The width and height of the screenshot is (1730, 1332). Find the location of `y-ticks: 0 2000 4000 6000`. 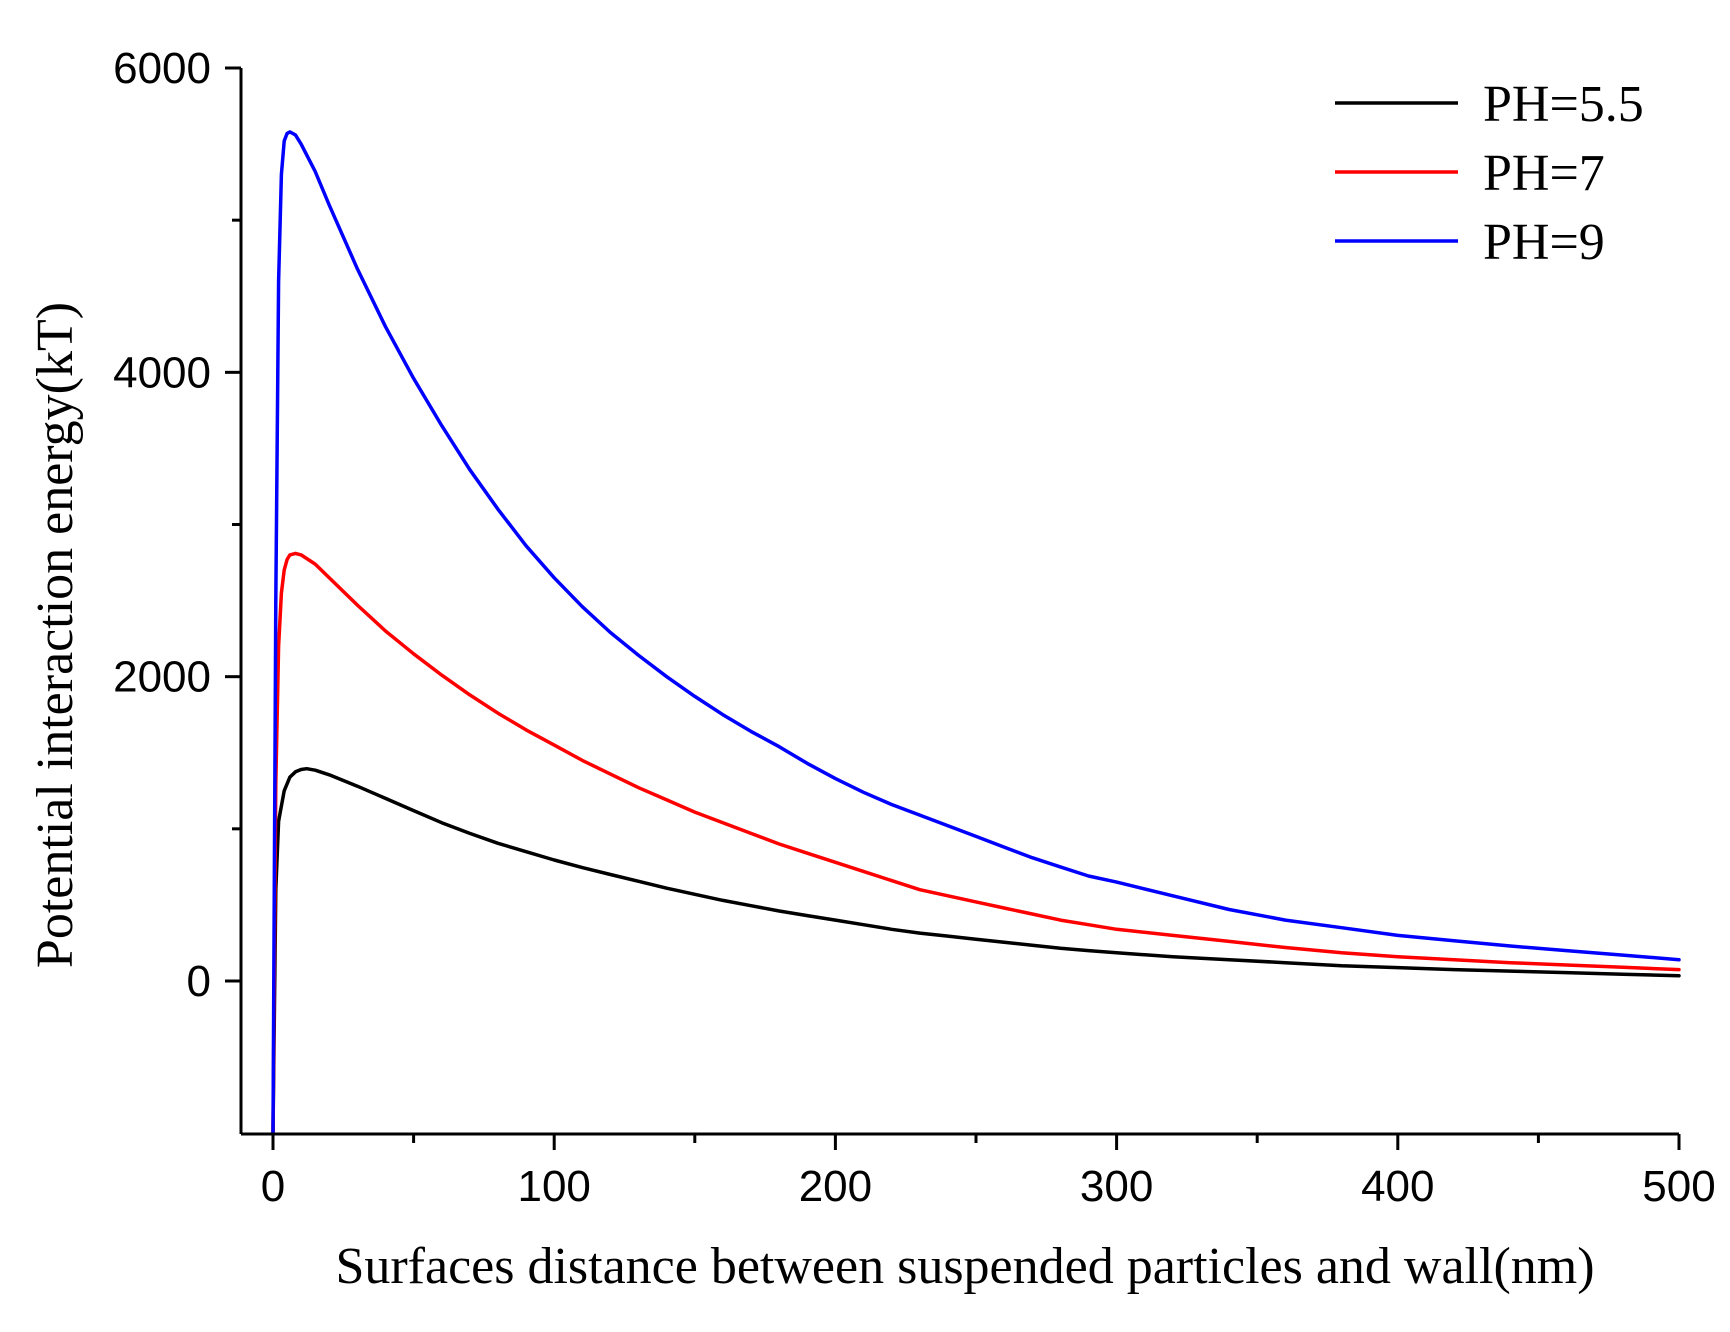

y-ticks: 0 2000 4000 6000 is located at coordinates (177, 525).